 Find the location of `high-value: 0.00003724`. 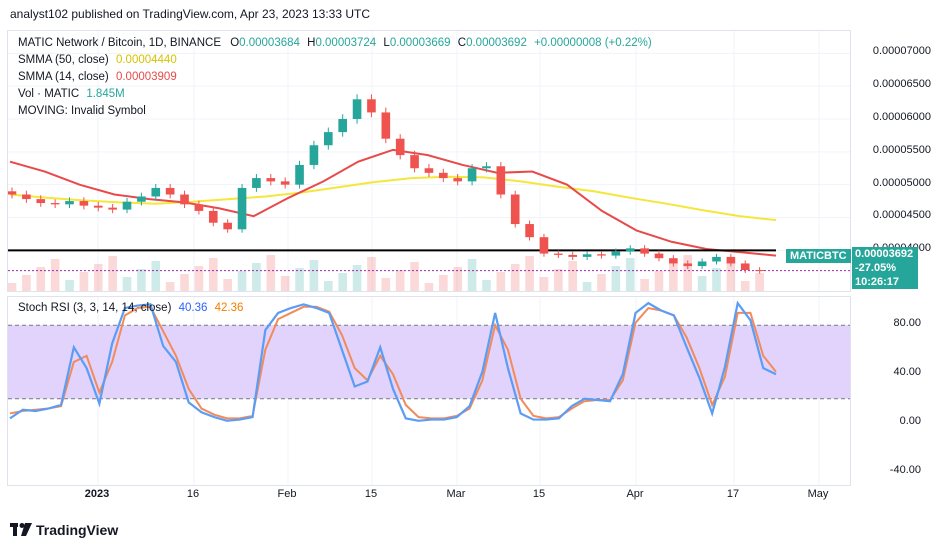

high-value: 0.00003724 is located at coordinates (346, 43).